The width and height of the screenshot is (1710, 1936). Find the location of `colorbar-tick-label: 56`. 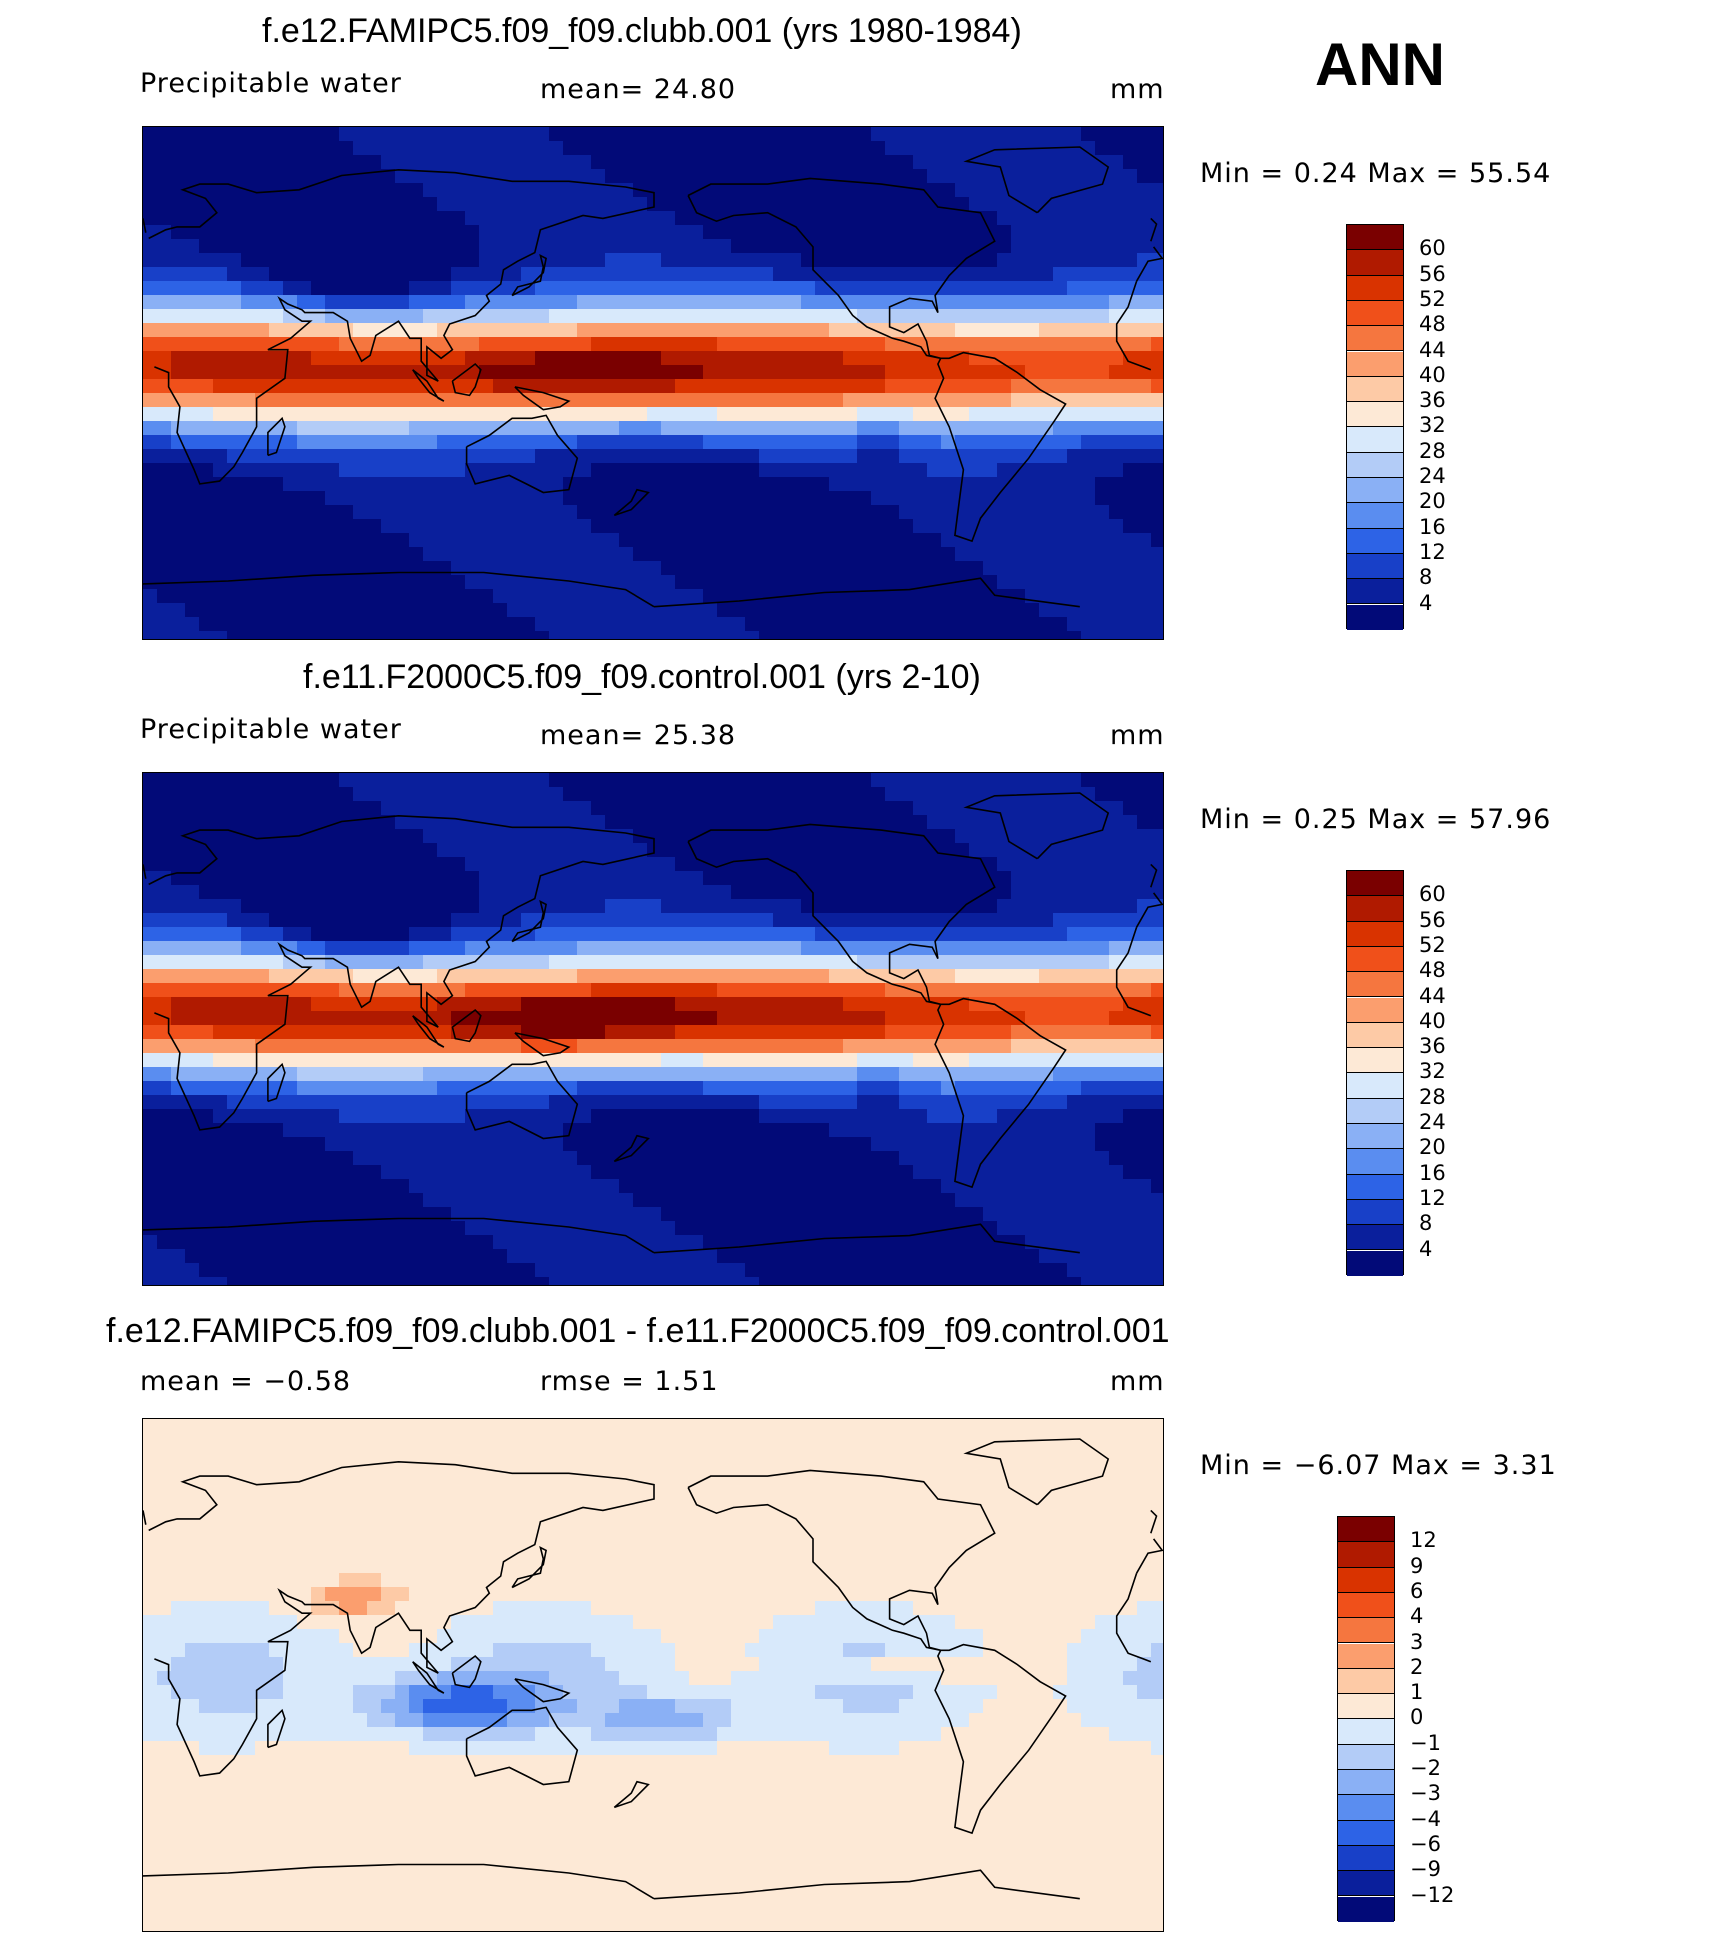

colorbar-tick-label: 56 is located at coordinates (1432, 919).